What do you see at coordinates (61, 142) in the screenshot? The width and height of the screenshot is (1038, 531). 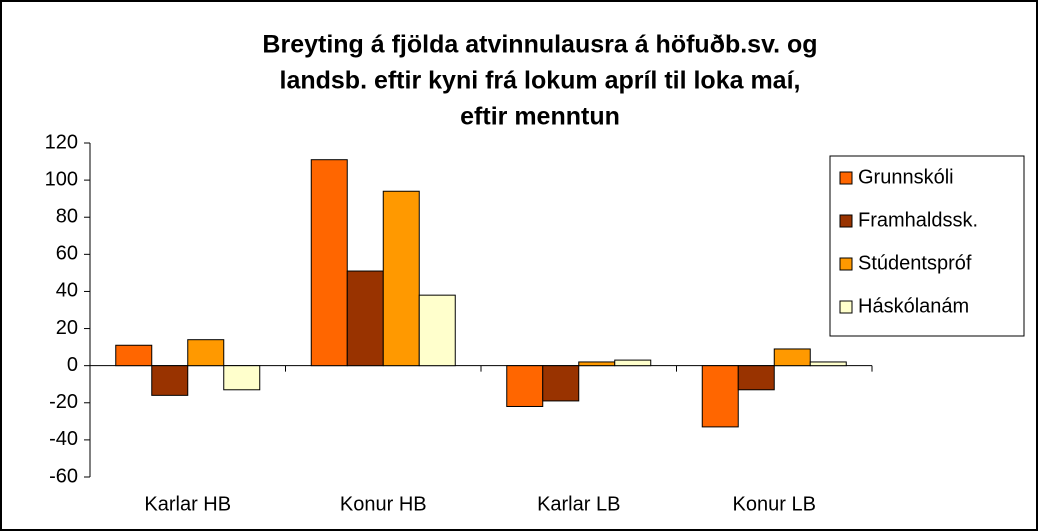 I see `y-tick-label: 120` at bounding box center [61, 142].